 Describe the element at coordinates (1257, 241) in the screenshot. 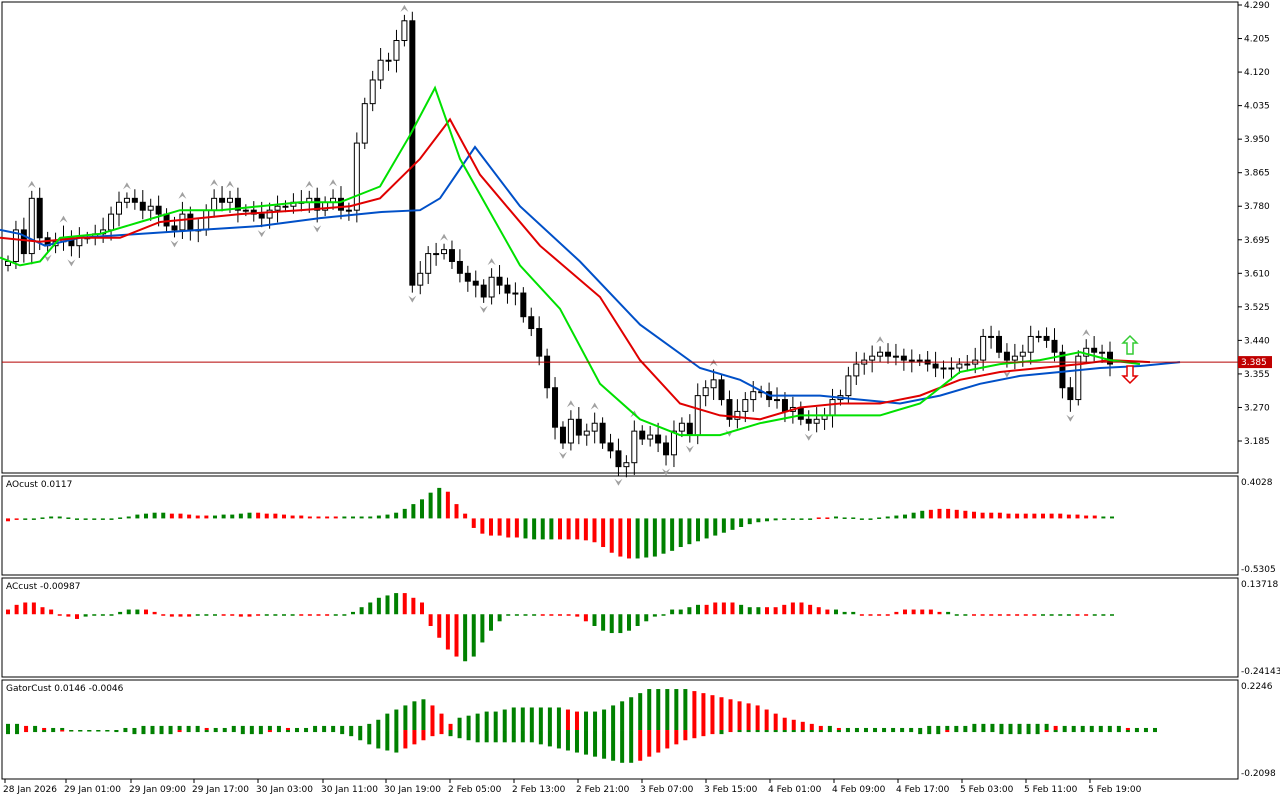

I see `price-axis-label: 3.695` at that location.